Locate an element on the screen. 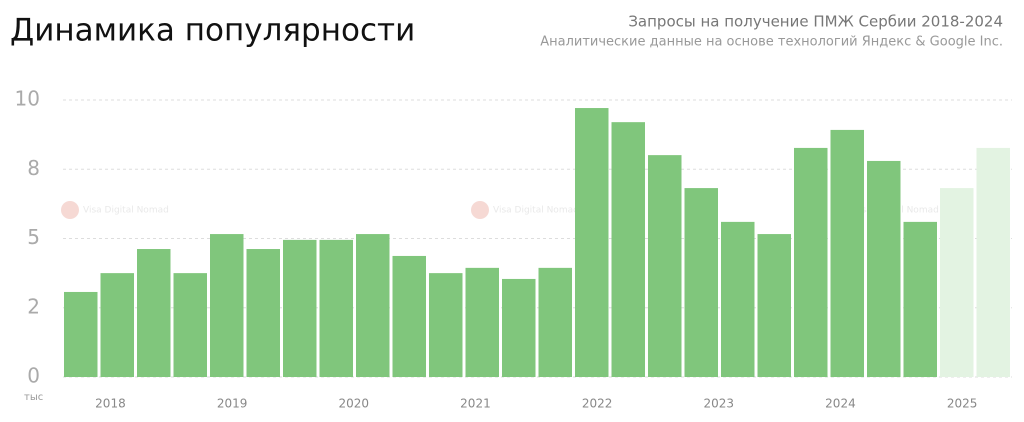 The image size is (1024, 422). chart-title: Динамика популярности is located at coordinates (212, 31).